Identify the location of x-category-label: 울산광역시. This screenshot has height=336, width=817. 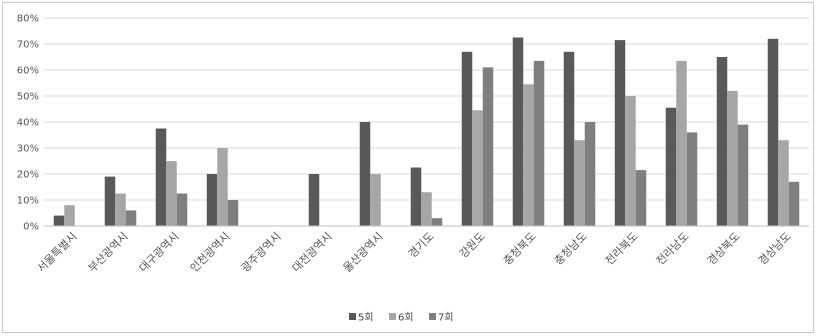
(363, 252).